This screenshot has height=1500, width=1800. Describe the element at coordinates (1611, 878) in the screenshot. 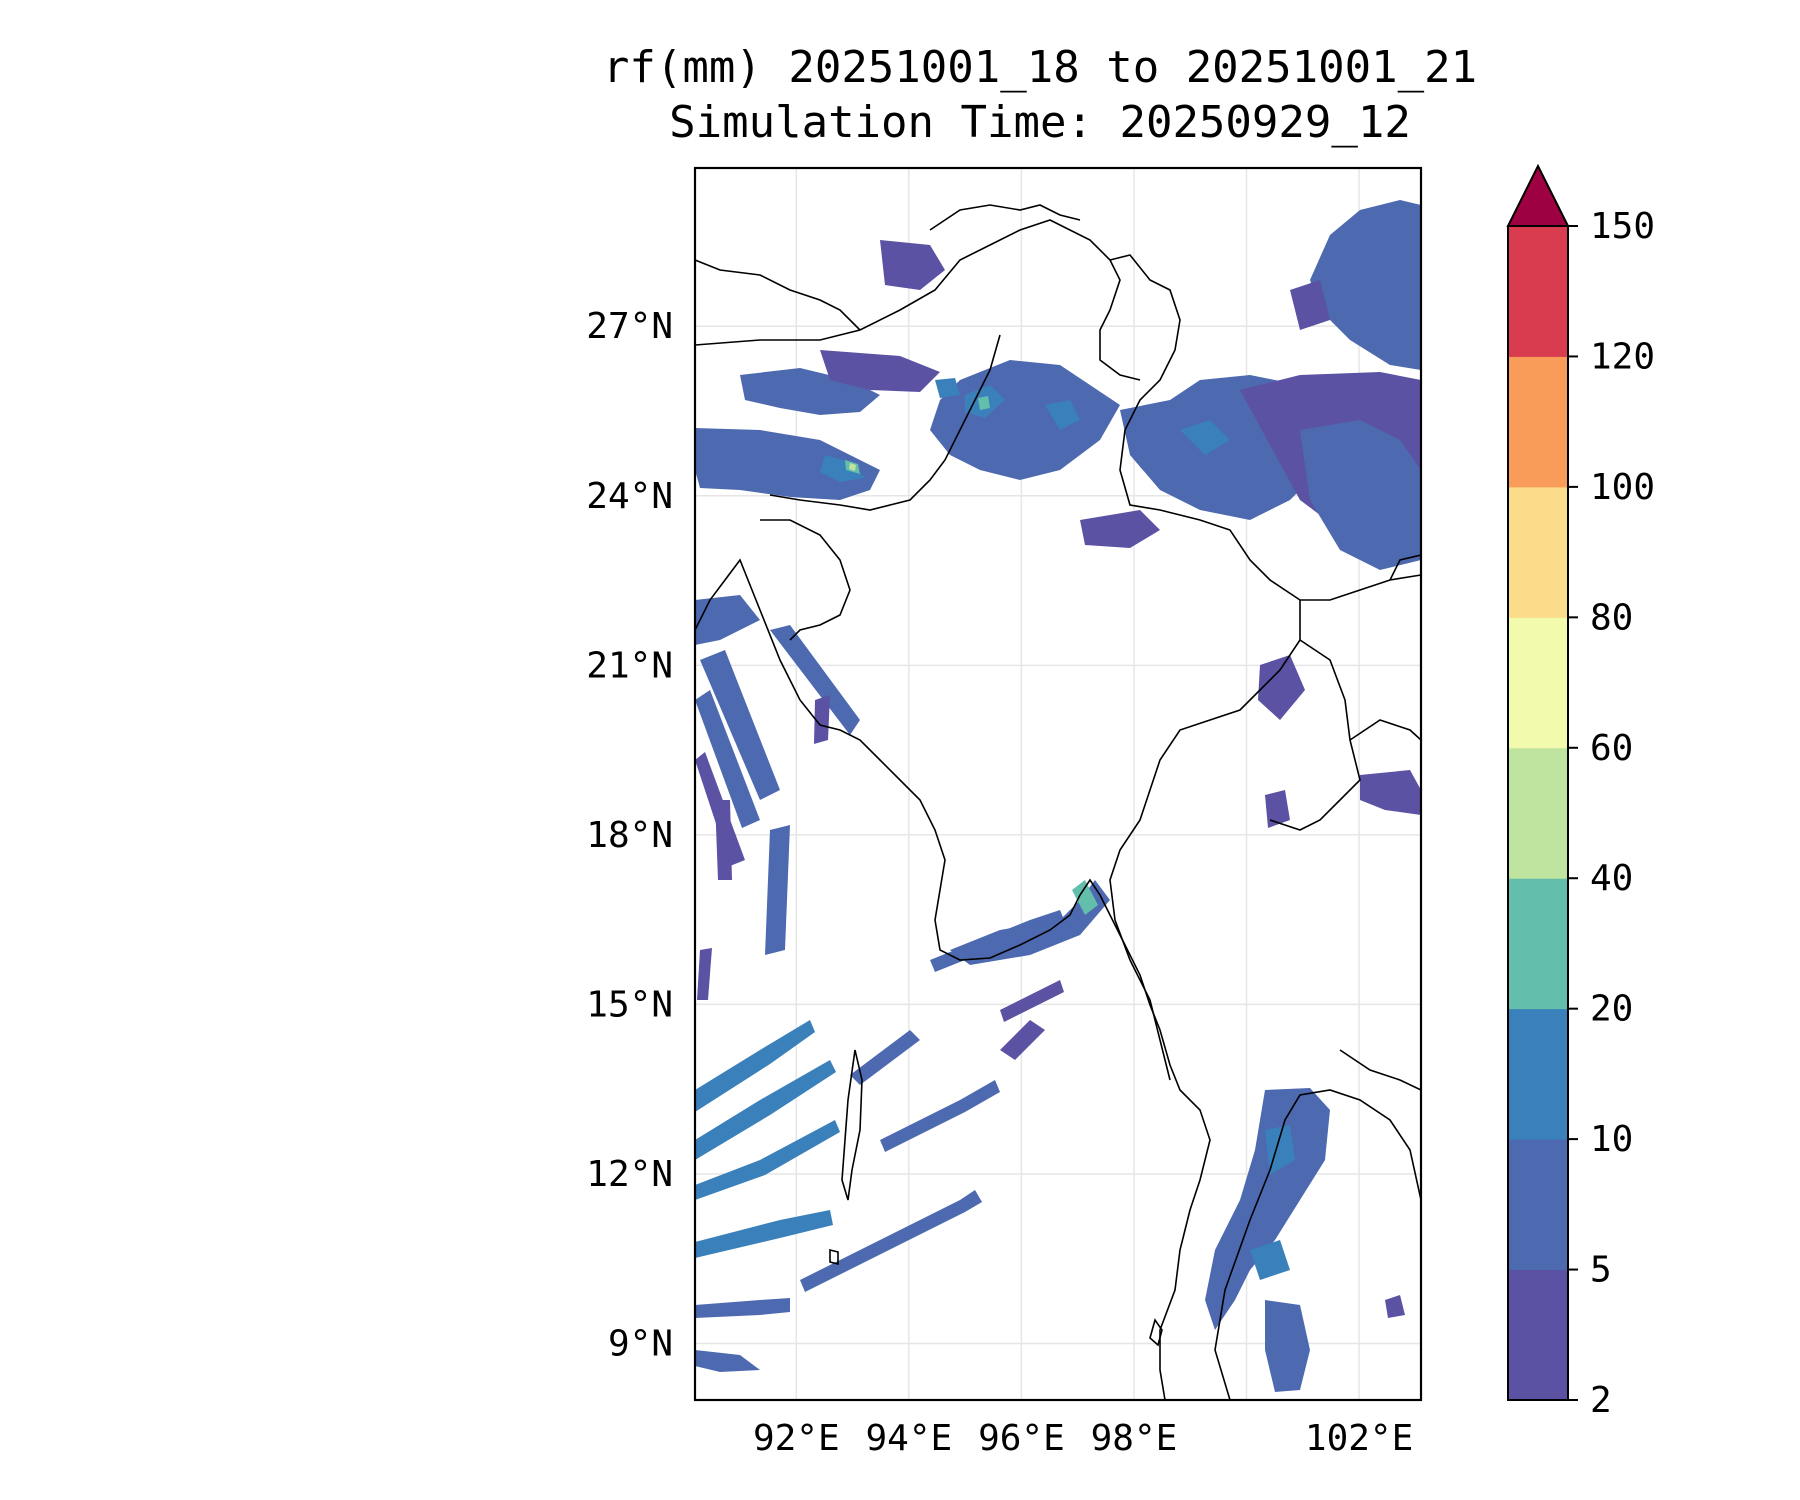

I see `colorbar-label: 40` at that location.